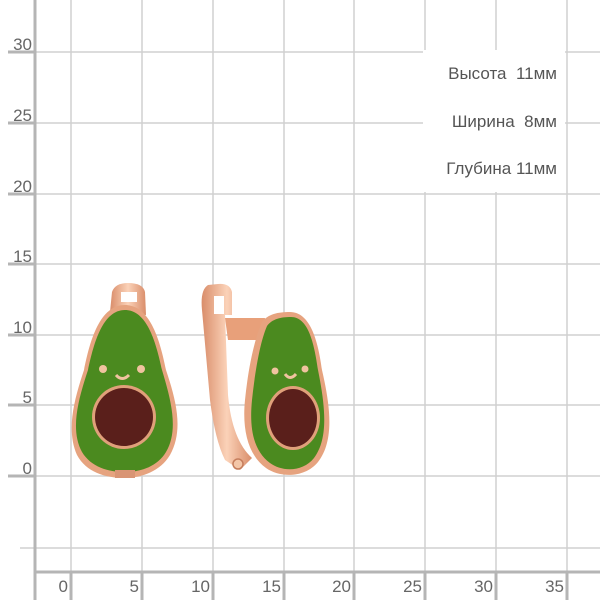 This screenshot has height=600, width=600. Describe the element at coordinates (412, 586) in the screenshot. I see `x-tick-label: 25` at that location.